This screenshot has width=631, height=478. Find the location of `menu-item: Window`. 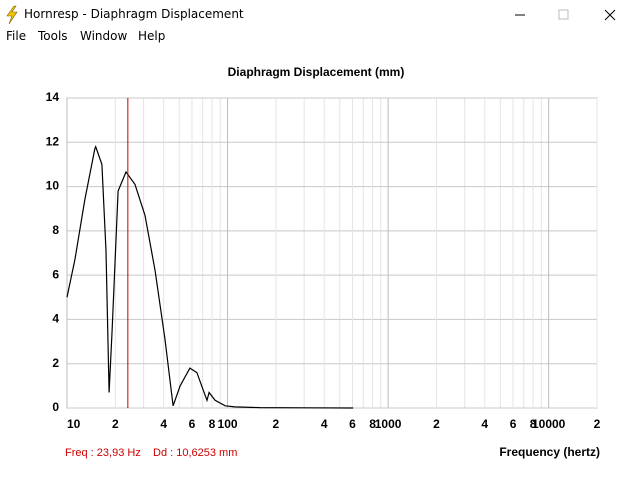

menu-item: Window is located at coordinates (104, 36).